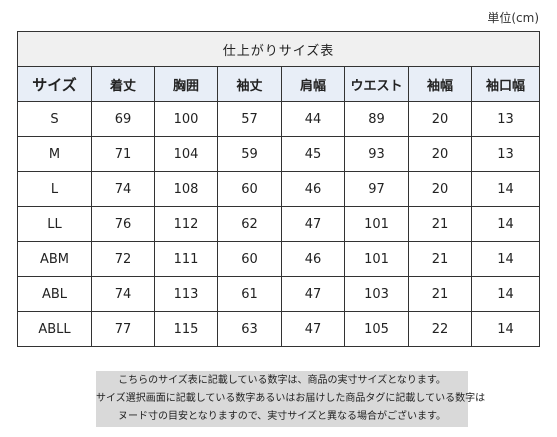  Describe the element at coordinates (54, 119) in the screenshot. I see `size-cell: S` at that location.